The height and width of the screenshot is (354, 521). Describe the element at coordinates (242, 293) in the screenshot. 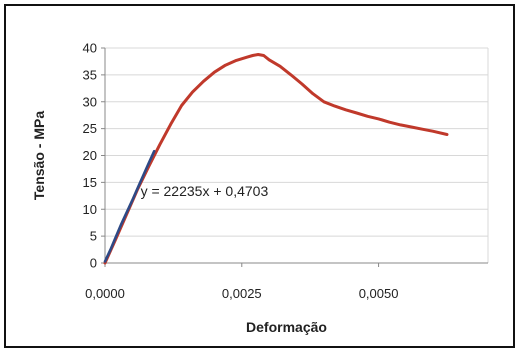

I see `x-tick-label: 0,0025` at that location.